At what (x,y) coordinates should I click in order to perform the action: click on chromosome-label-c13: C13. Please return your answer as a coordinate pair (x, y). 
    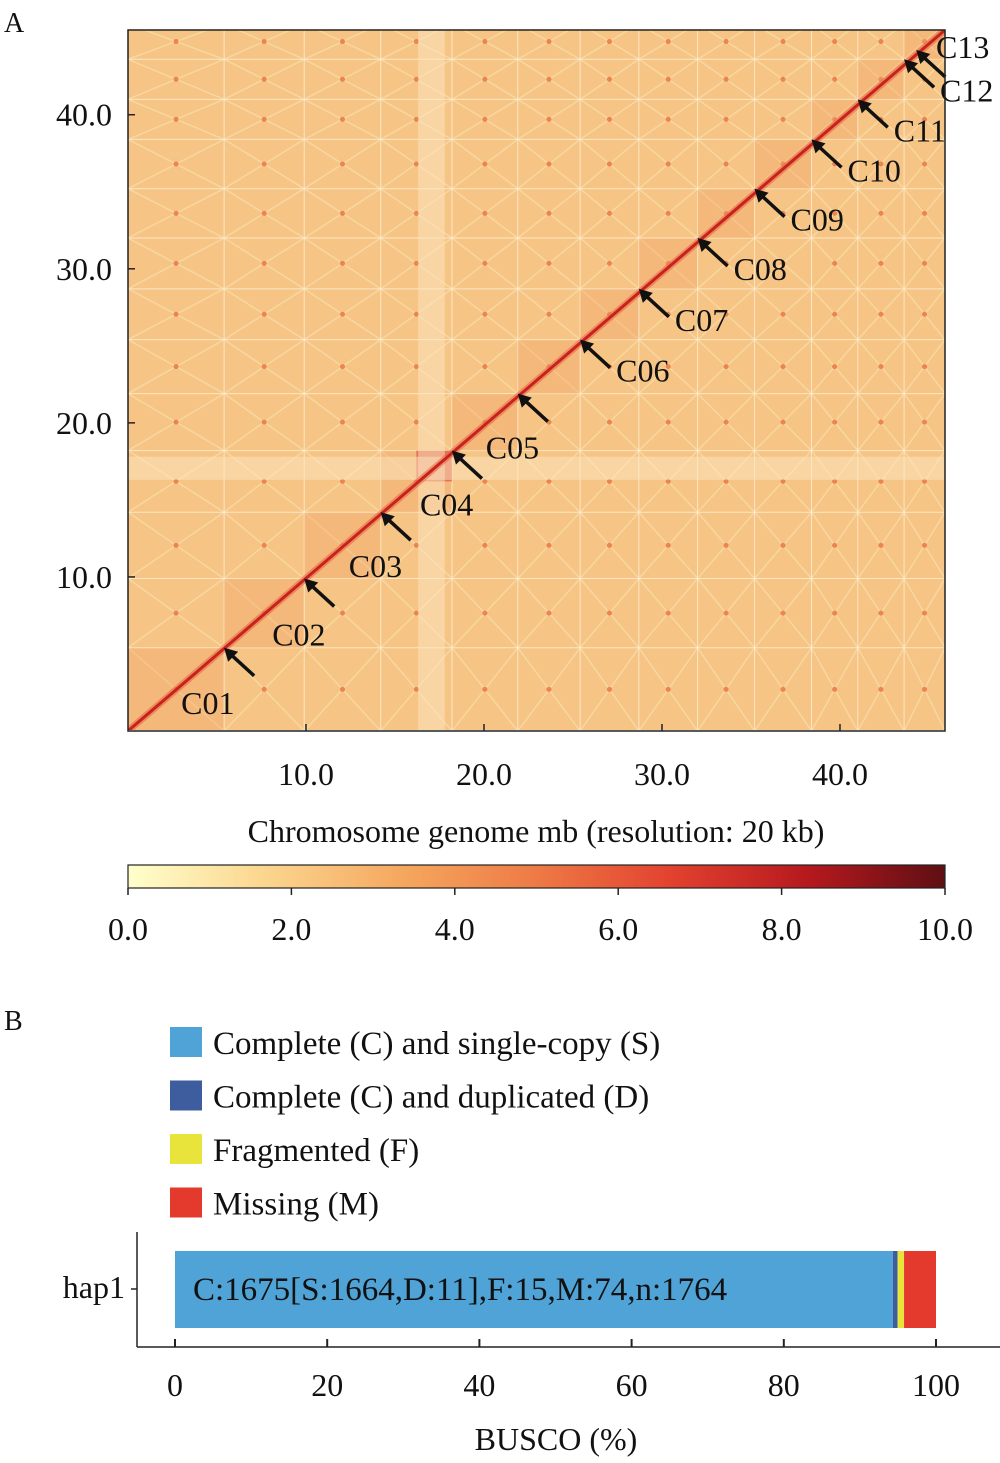
    Looking at the image, I should click on (962, 47).